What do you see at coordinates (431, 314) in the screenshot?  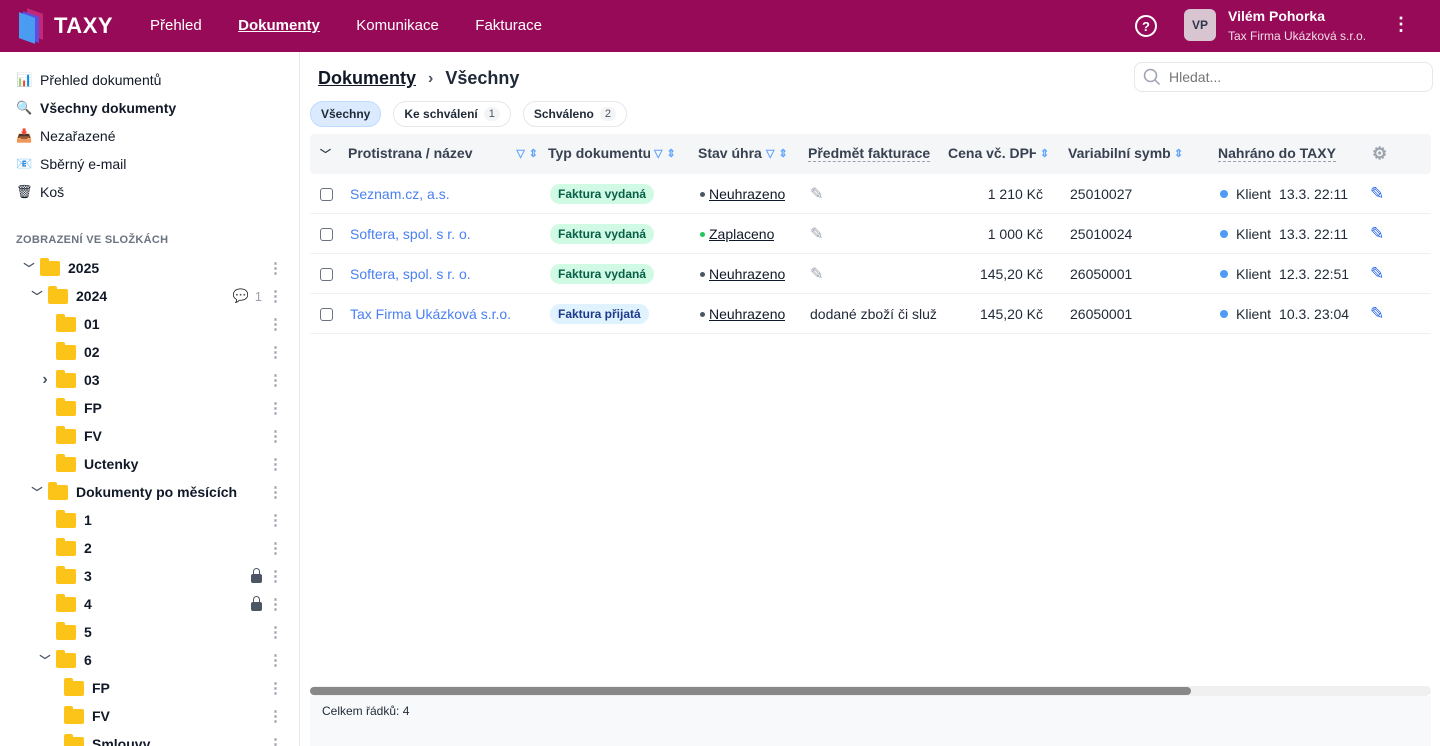 I see `counterparty-link: Tax Firma Ukázková s.r.o.` at bounding box center [431, 314].